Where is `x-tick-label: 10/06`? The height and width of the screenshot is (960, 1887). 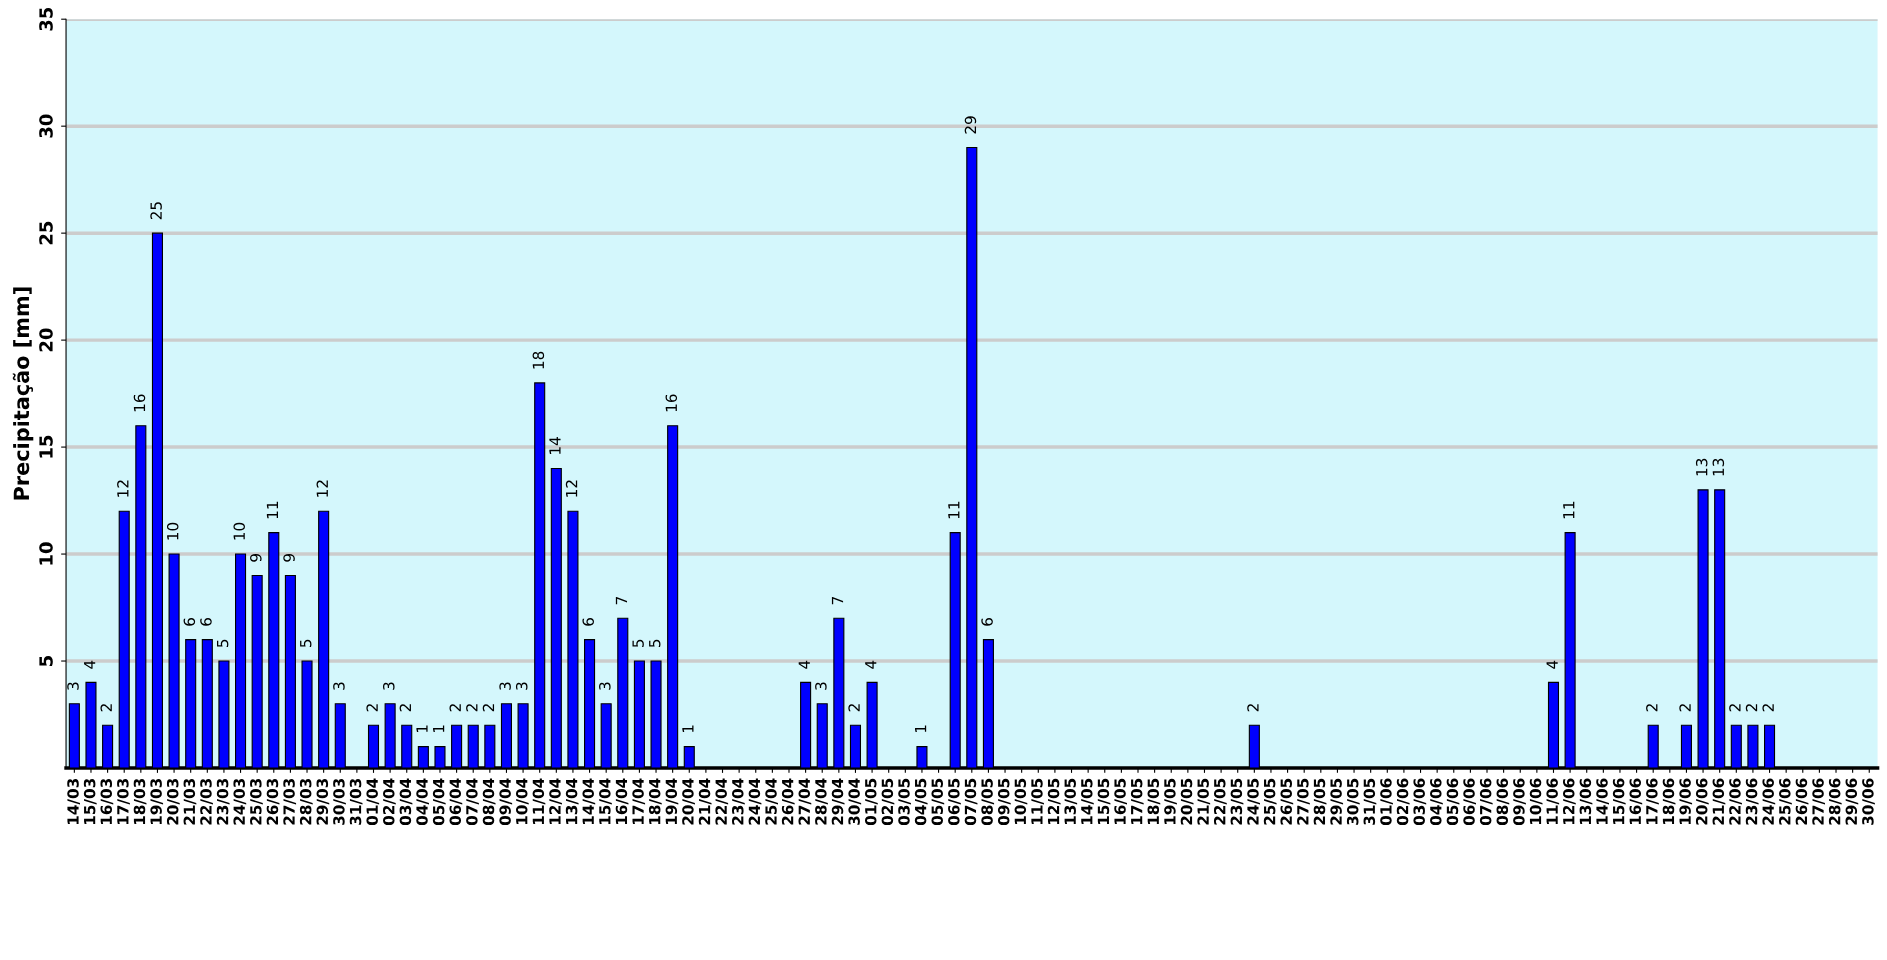
x-tick-label: 10/06 is located at coordinates (1536, 801).